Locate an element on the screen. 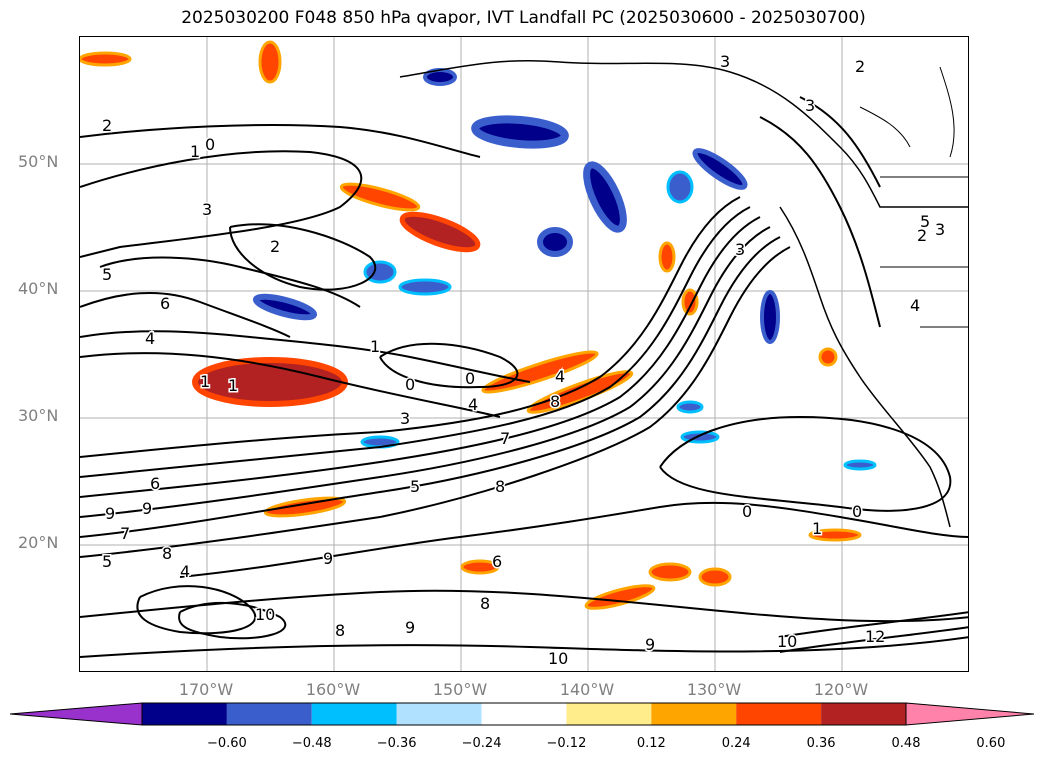 Image resolution: width=1047 pixels, height=765 pixels. lon-label-130w: 130°W is located at coordinates (714, 689).